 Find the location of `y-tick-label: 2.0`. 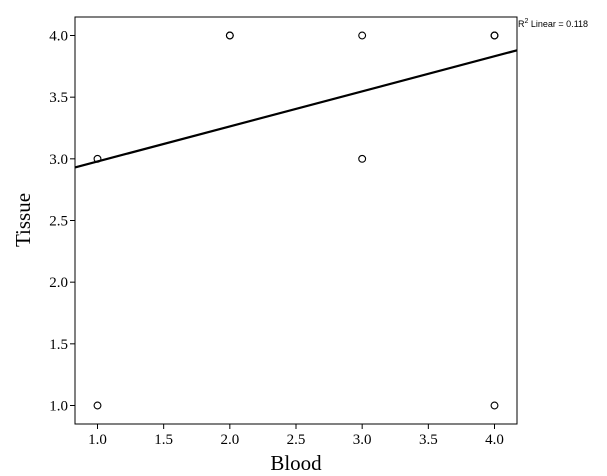

y-tick-label: 2.0 is located at coordinates (58, 283).